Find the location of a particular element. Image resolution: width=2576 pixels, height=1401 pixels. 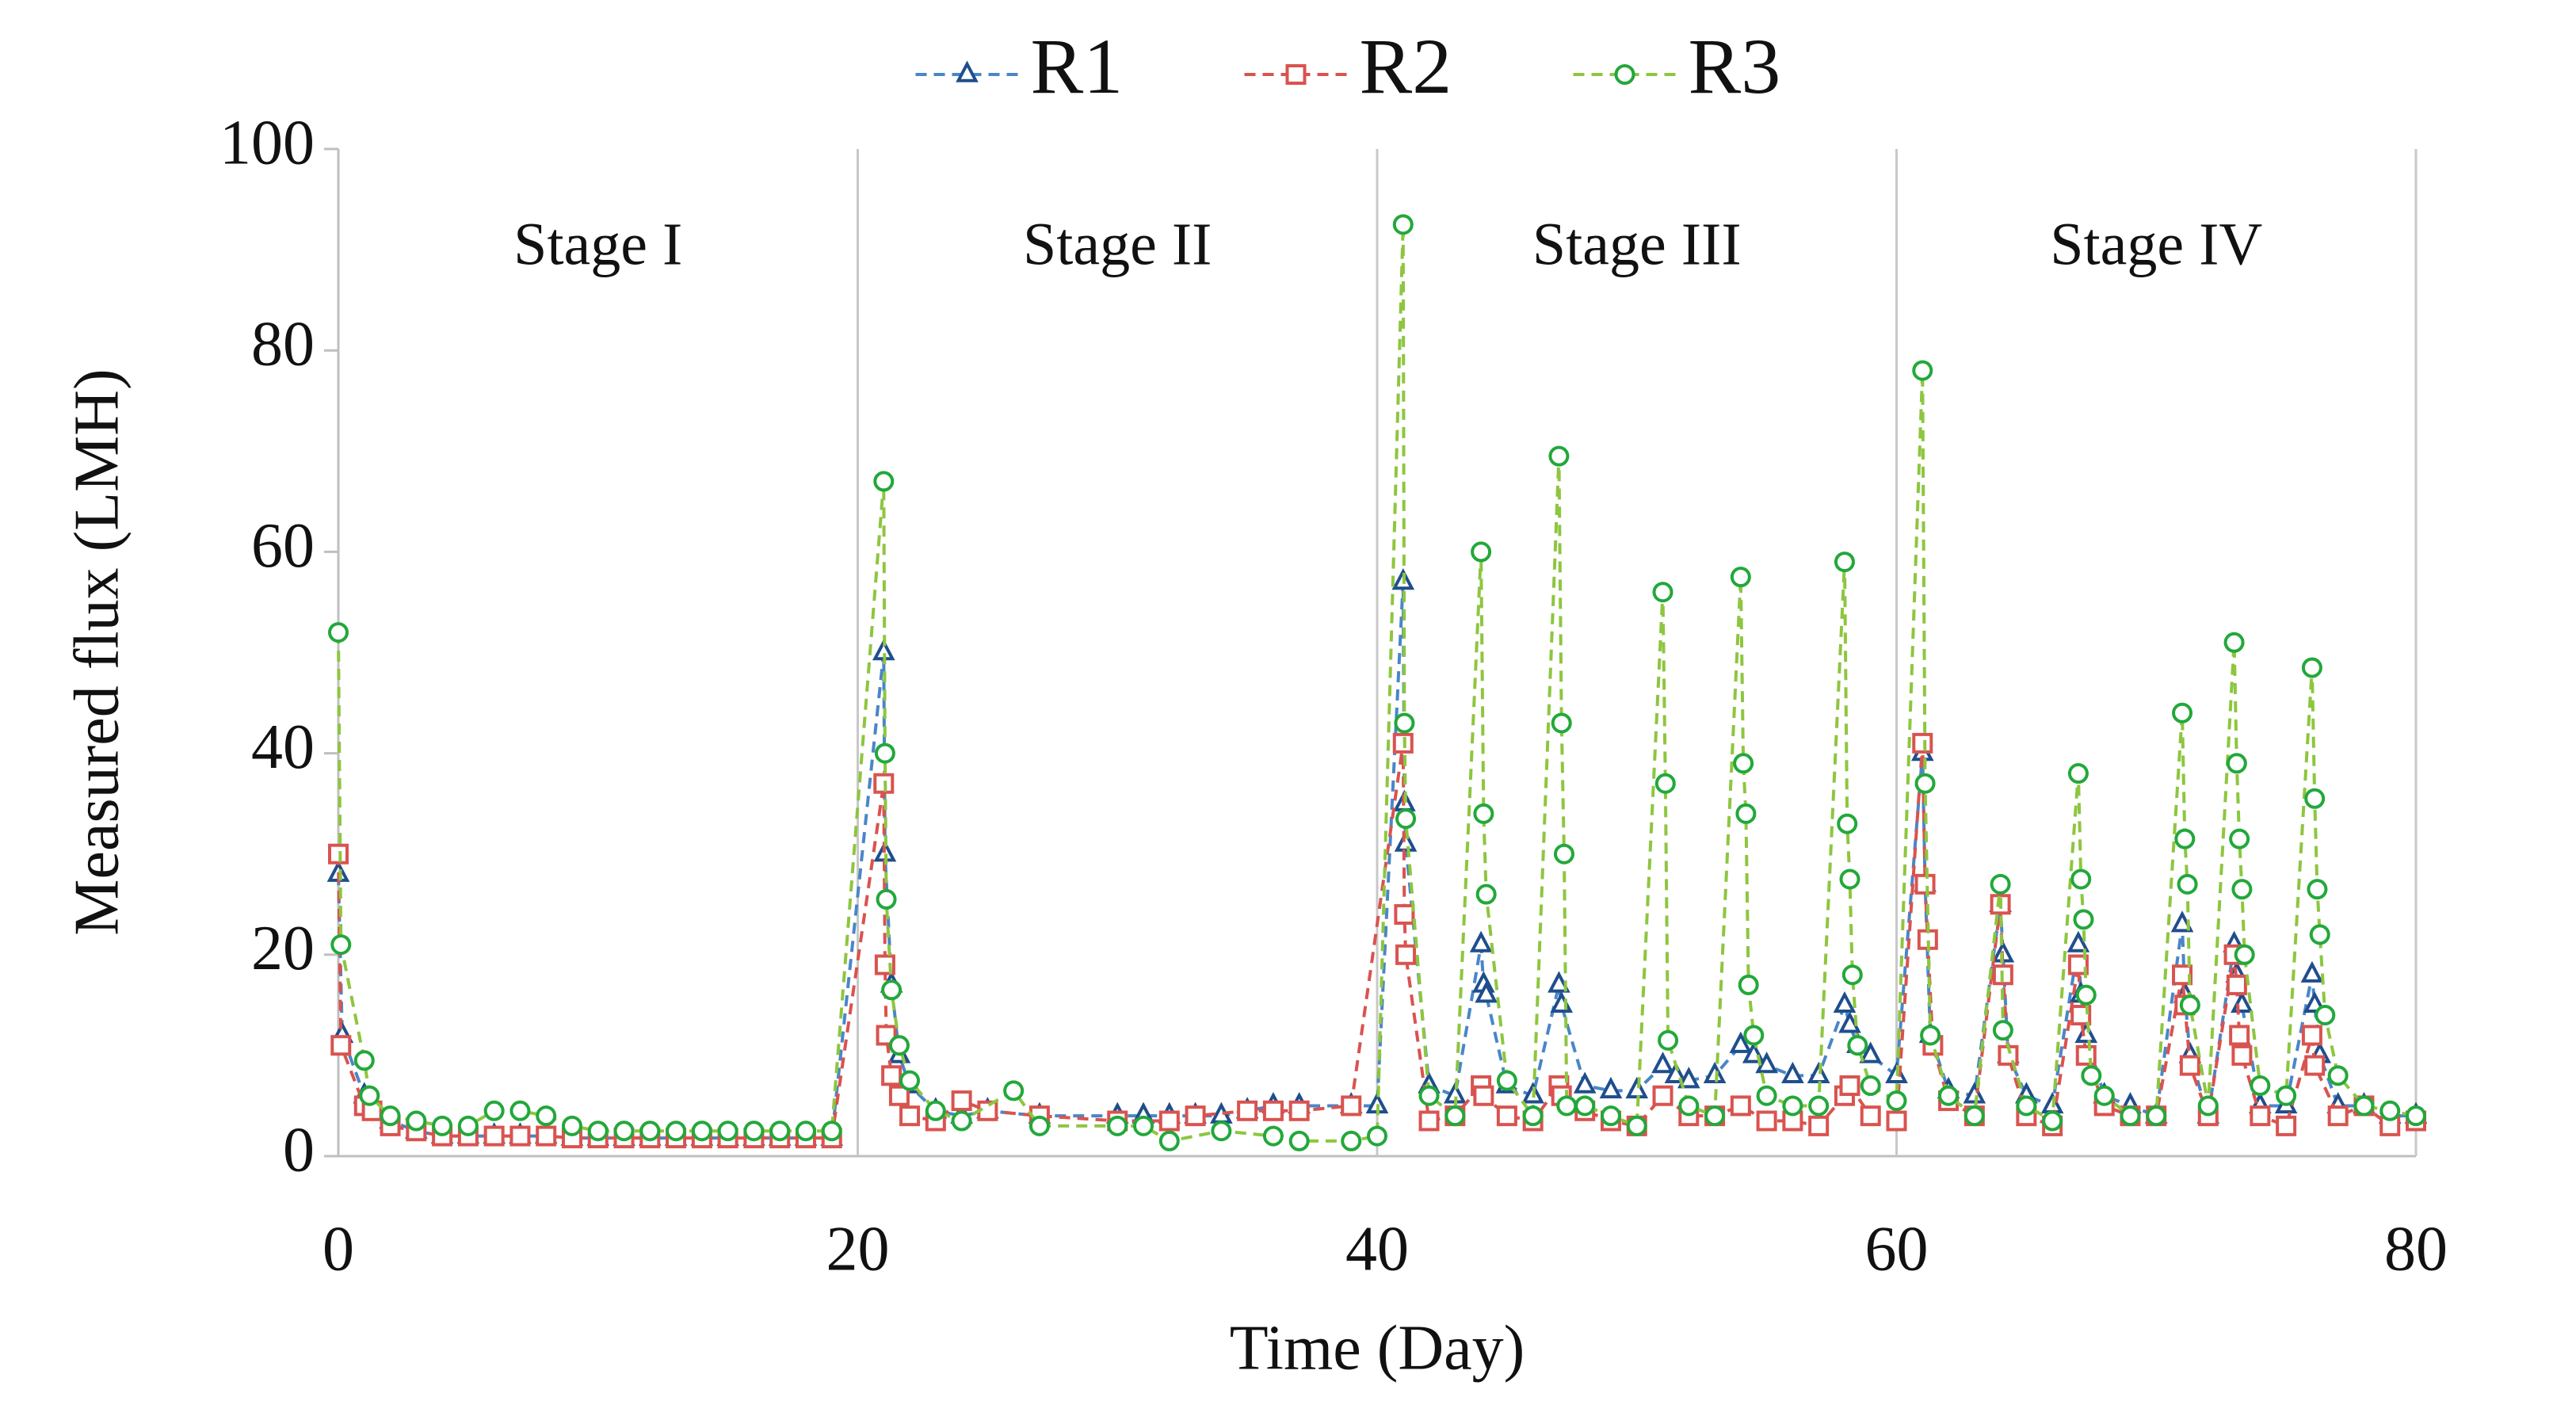

x-tick-label: 20 is located at coordinates (858, 1249).